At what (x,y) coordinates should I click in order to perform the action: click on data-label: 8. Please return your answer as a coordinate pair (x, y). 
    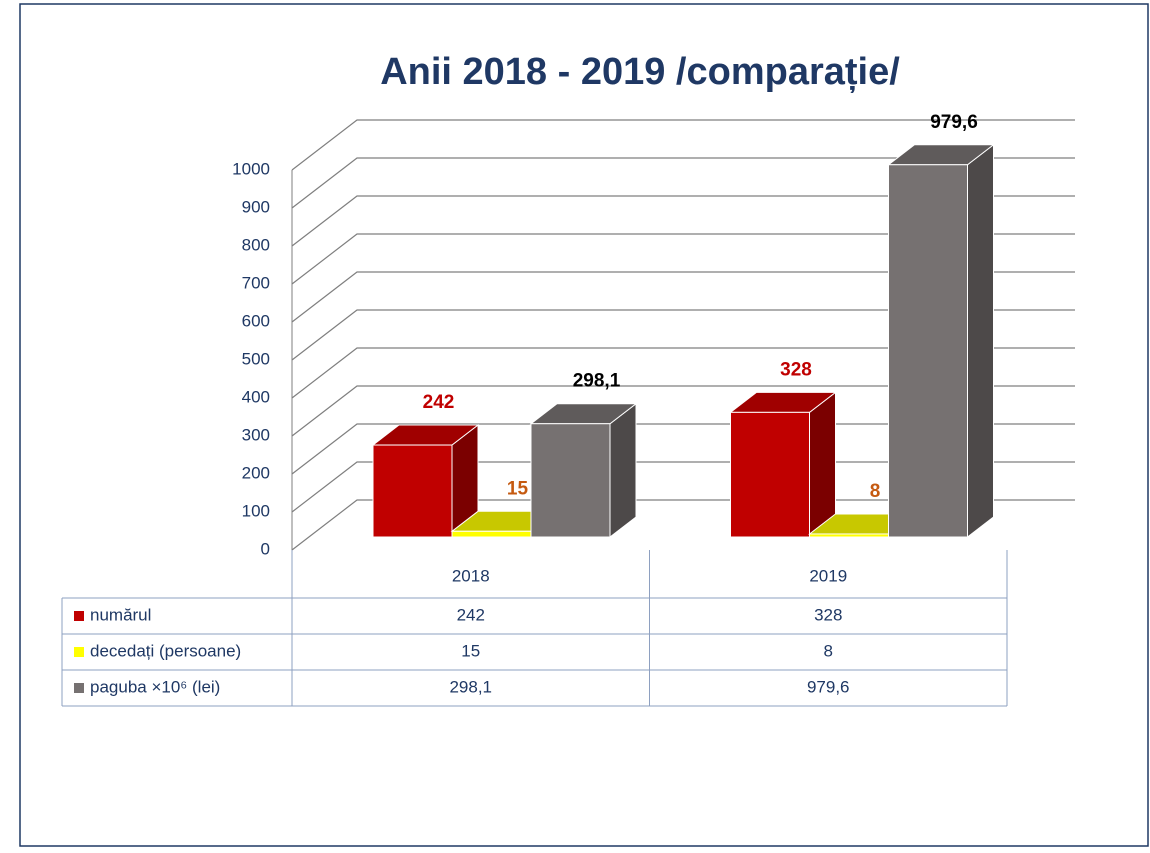
    Looking at the image, I should click on (875, 491).